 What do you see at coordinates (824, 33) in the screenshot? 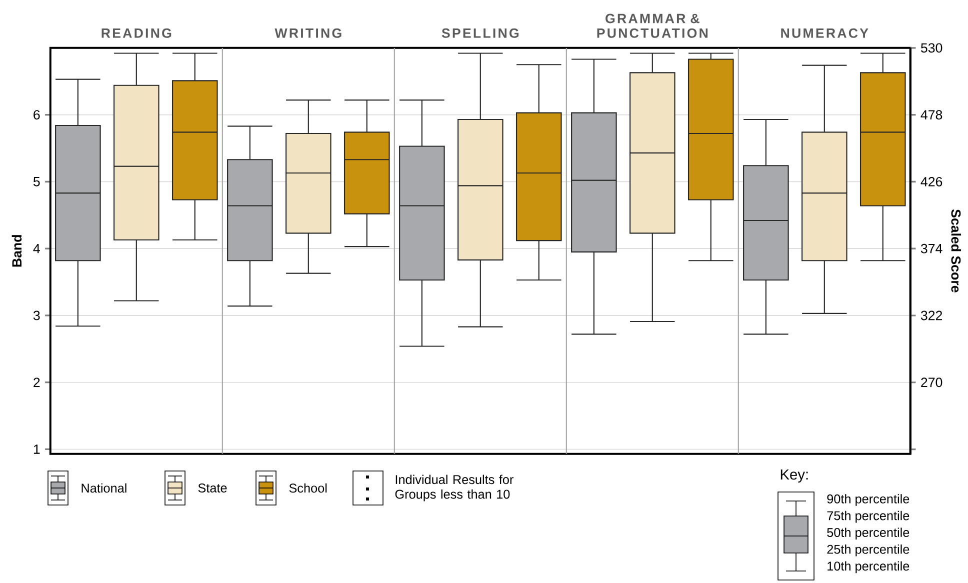
I see `x-tick-label: NUMERACY` at bounding box center [824, 33].